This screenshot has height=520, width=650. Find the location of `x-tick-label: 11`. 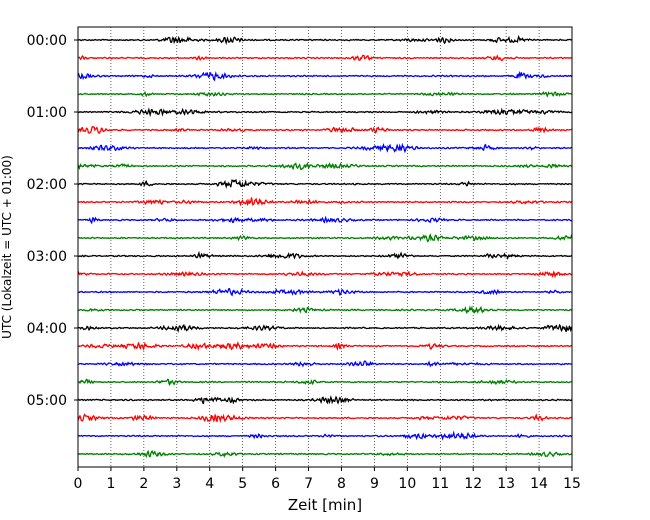

x-tick-label: 11 is located at coordinates (440, 484).